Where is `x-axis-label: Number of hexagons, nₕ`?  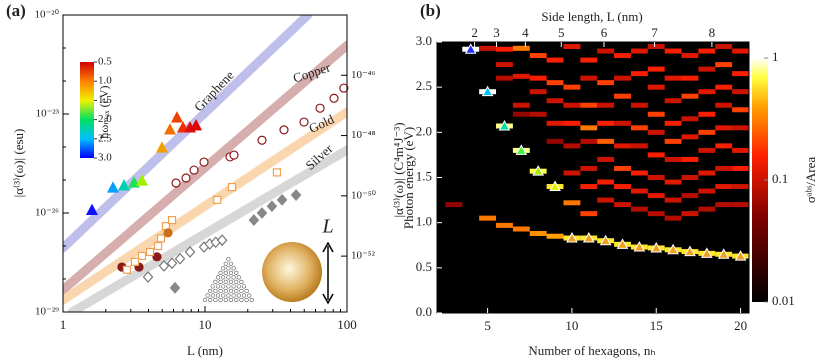
x-axis-label: Number of hexagons, nₕ is located at coordinates (591, 350).